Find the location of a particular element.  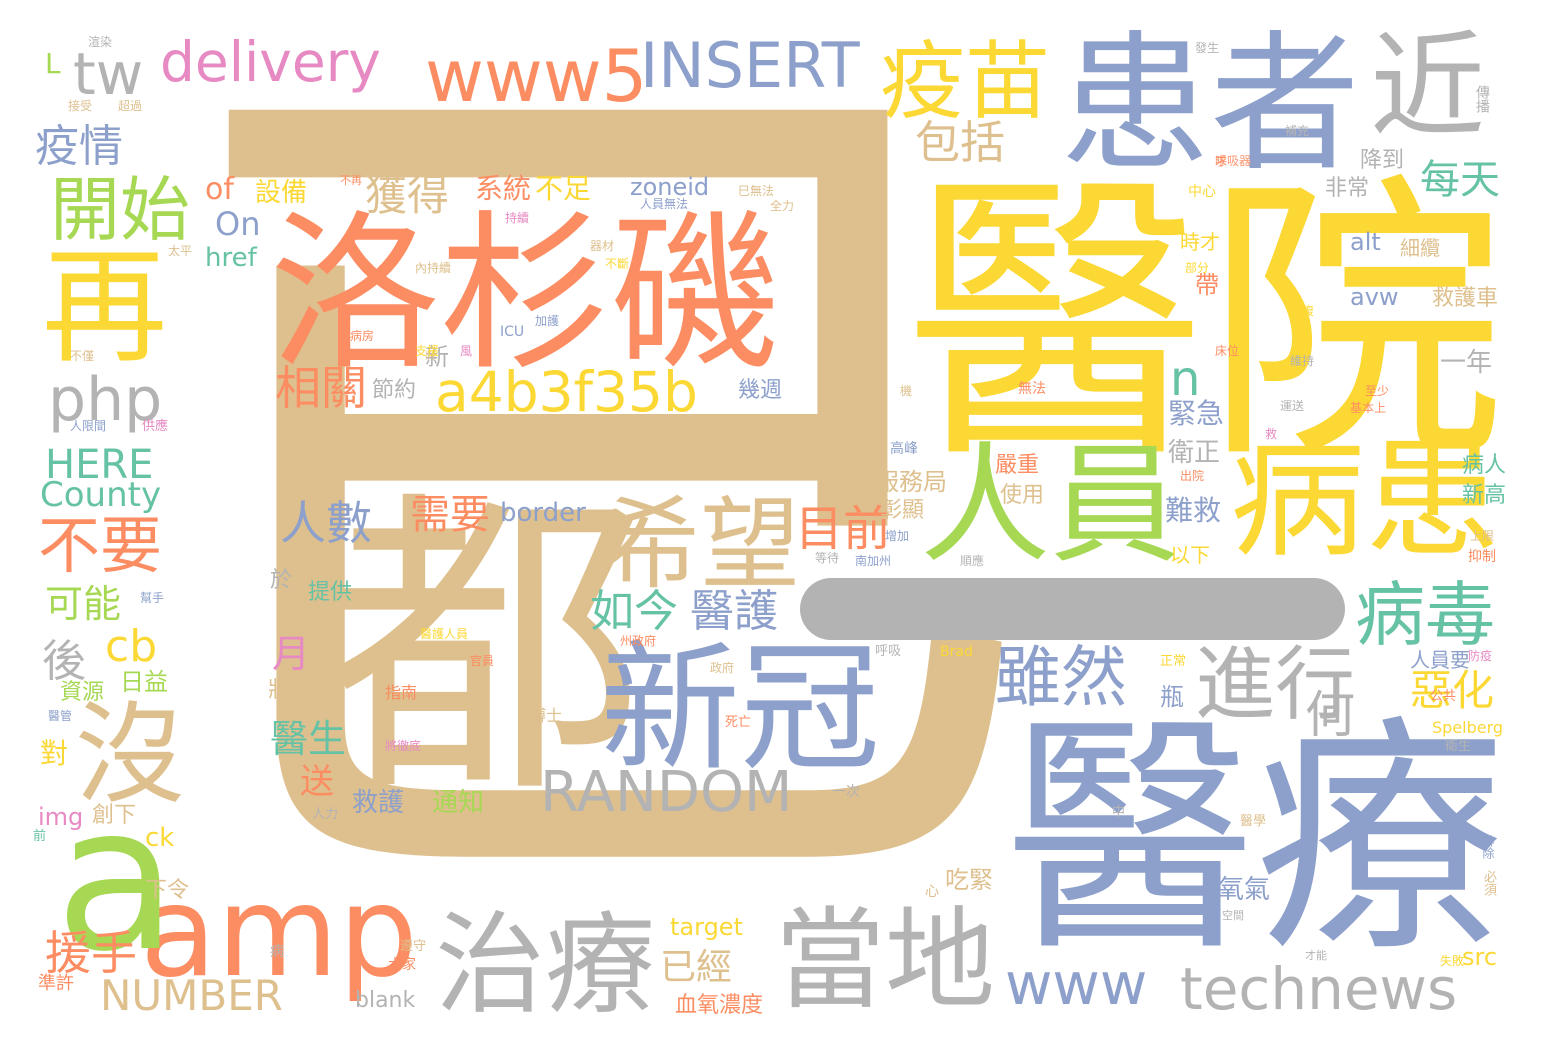

word-renyuanwufa: 人員無法 is located at coordinates (664, 204).